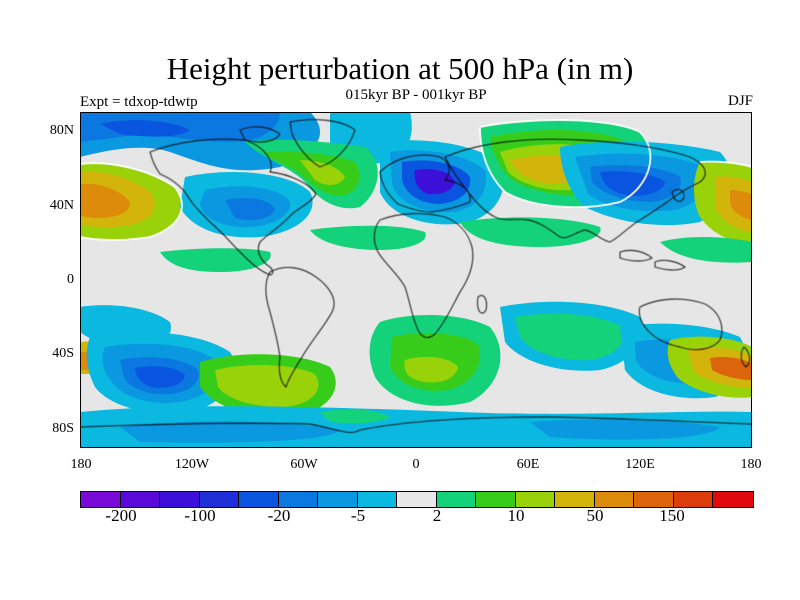 This screenshot has width=800, height=600. What do you see at coordinates (528, 464) in the screenshot?
I see `lon-label-60e: 60E` at bounding box center [528, 464].